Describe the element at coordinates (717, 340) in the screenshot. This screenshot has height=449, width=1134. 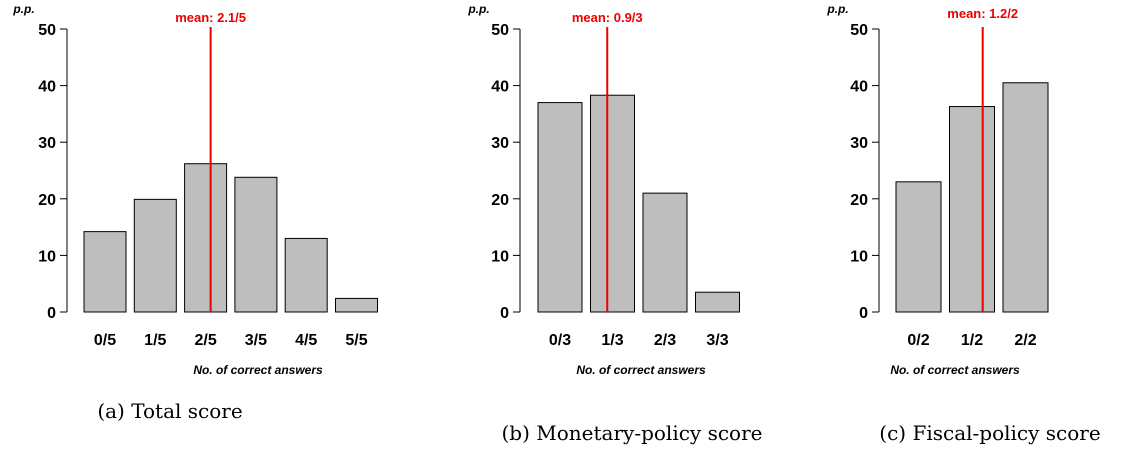
I see `panel-b-category-label: 3/3` at that location.